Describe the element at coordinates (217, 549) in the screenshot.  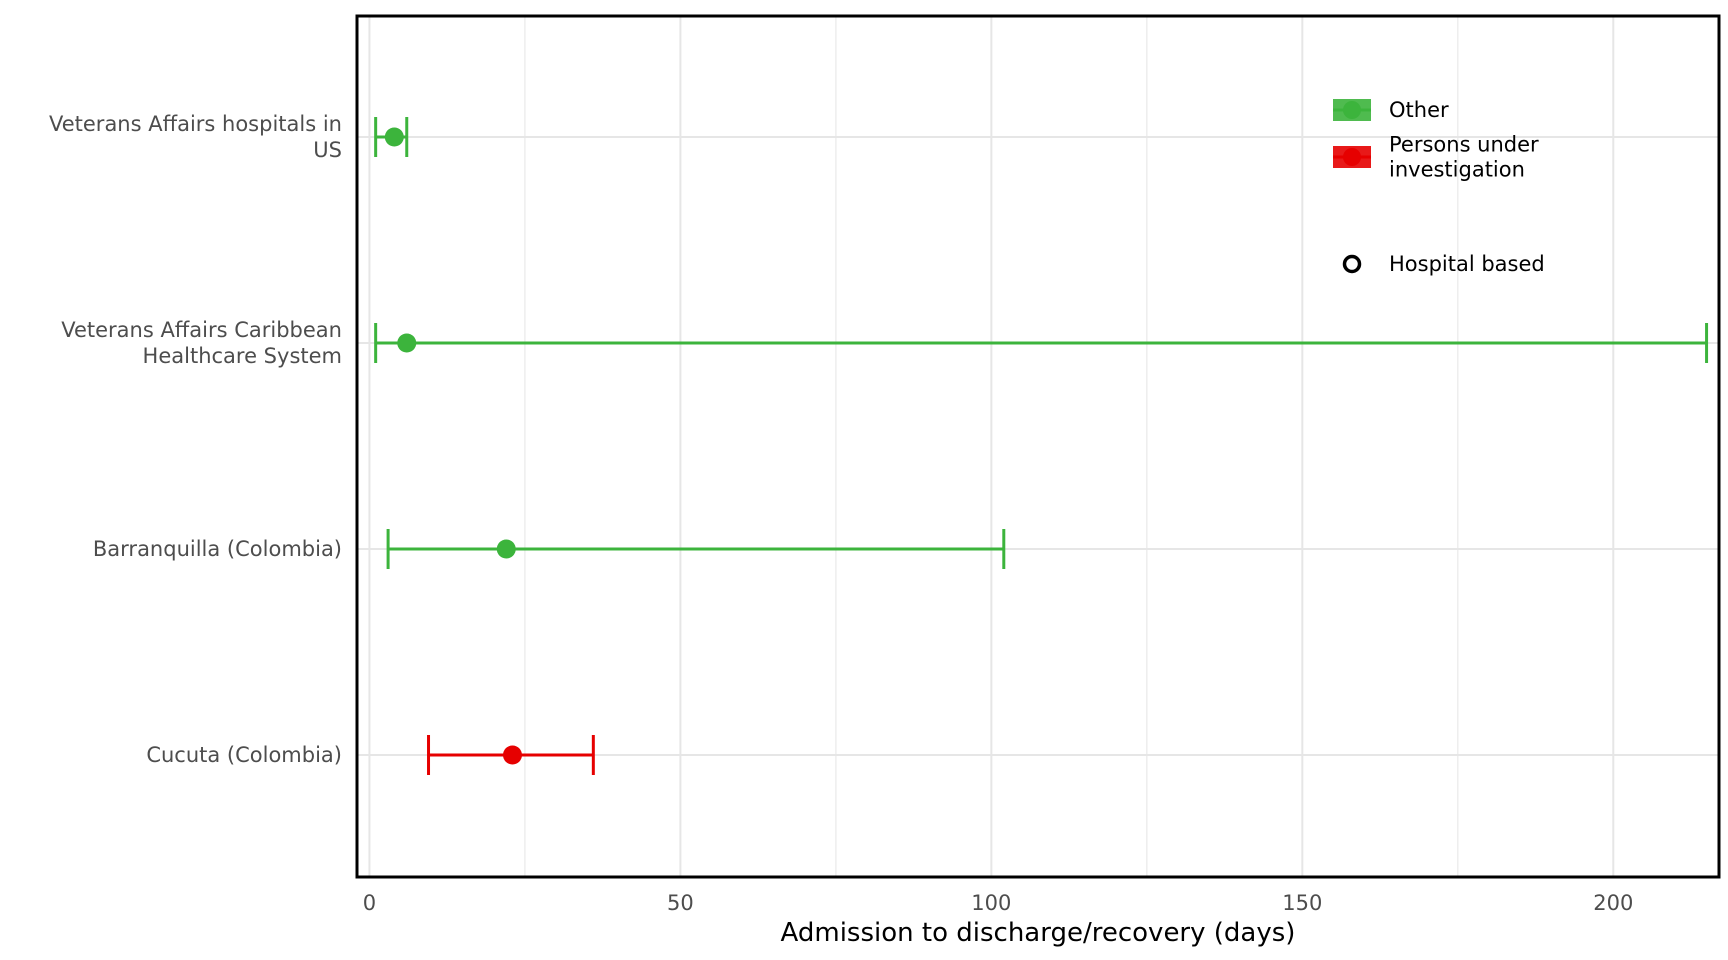
I see `category-label: Barranquilla (Colombia)` at that location.